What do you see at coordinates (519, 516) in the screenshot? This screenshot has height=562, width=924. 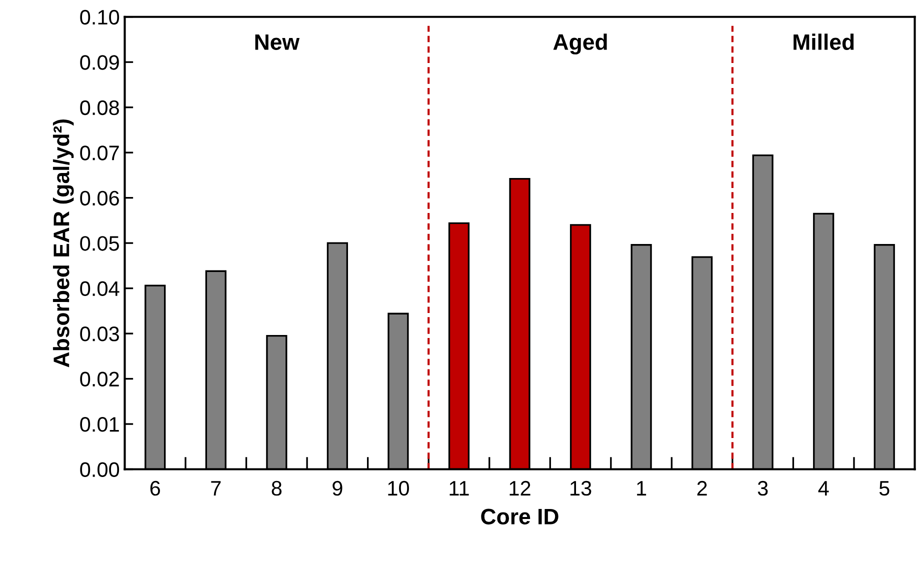 I see `x-axis-title: Core ID` at bounding box center [519, 516].